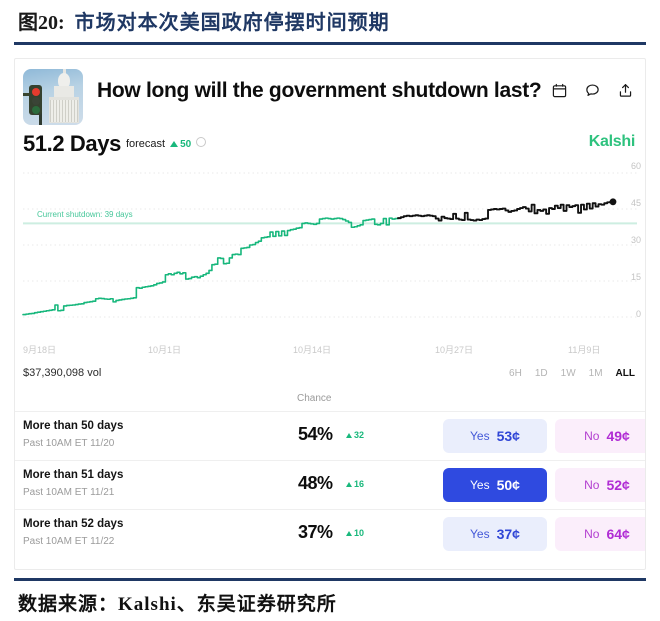  I want to click on range-1w: 1W, so click(568, 373).